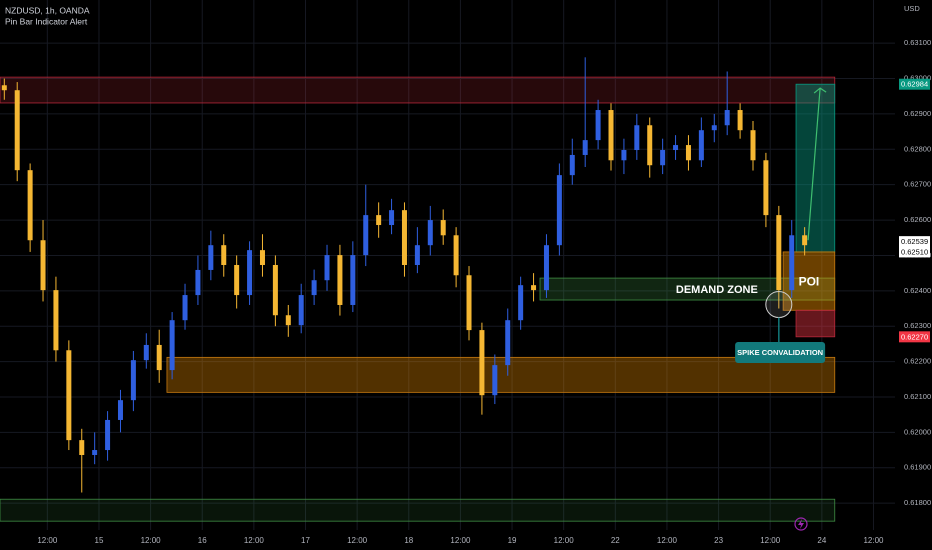 The width and height of the screenshot is (932, 550). I want to click on spike-label-box, so click(780, 353).